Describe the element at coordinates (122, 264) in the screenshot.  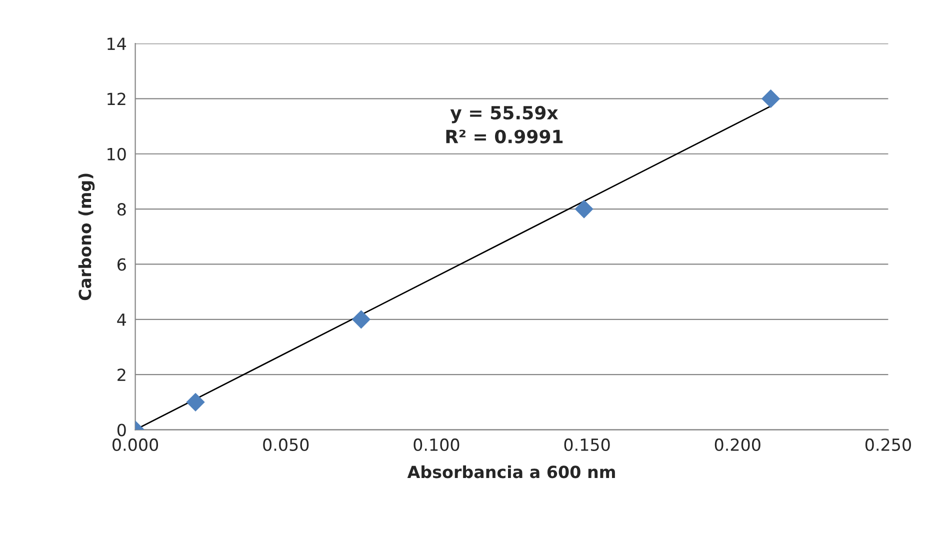
I see `y-tick-label: 6` at that location.